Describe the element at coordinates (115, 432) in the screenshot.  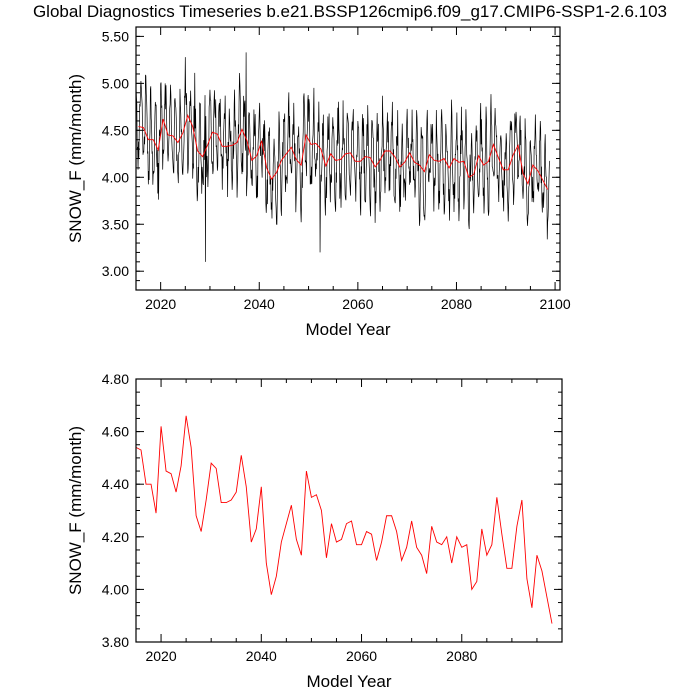
I see `y-tick-label: 4.60` at that location.